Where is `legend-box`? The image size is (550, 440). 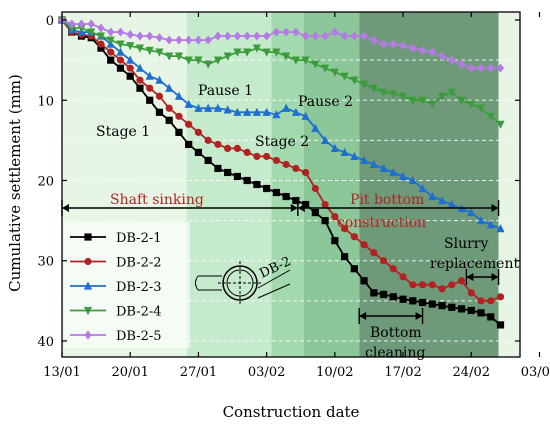 legend-box is located at coordinates (127, 285).